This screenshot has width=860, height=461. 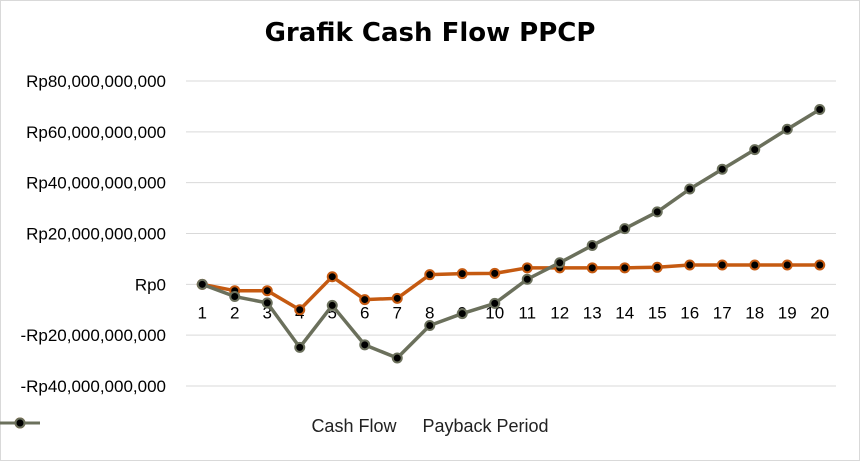 I want to click on legend-item-payback-period: Payback Period, so click(x=274, y=426).